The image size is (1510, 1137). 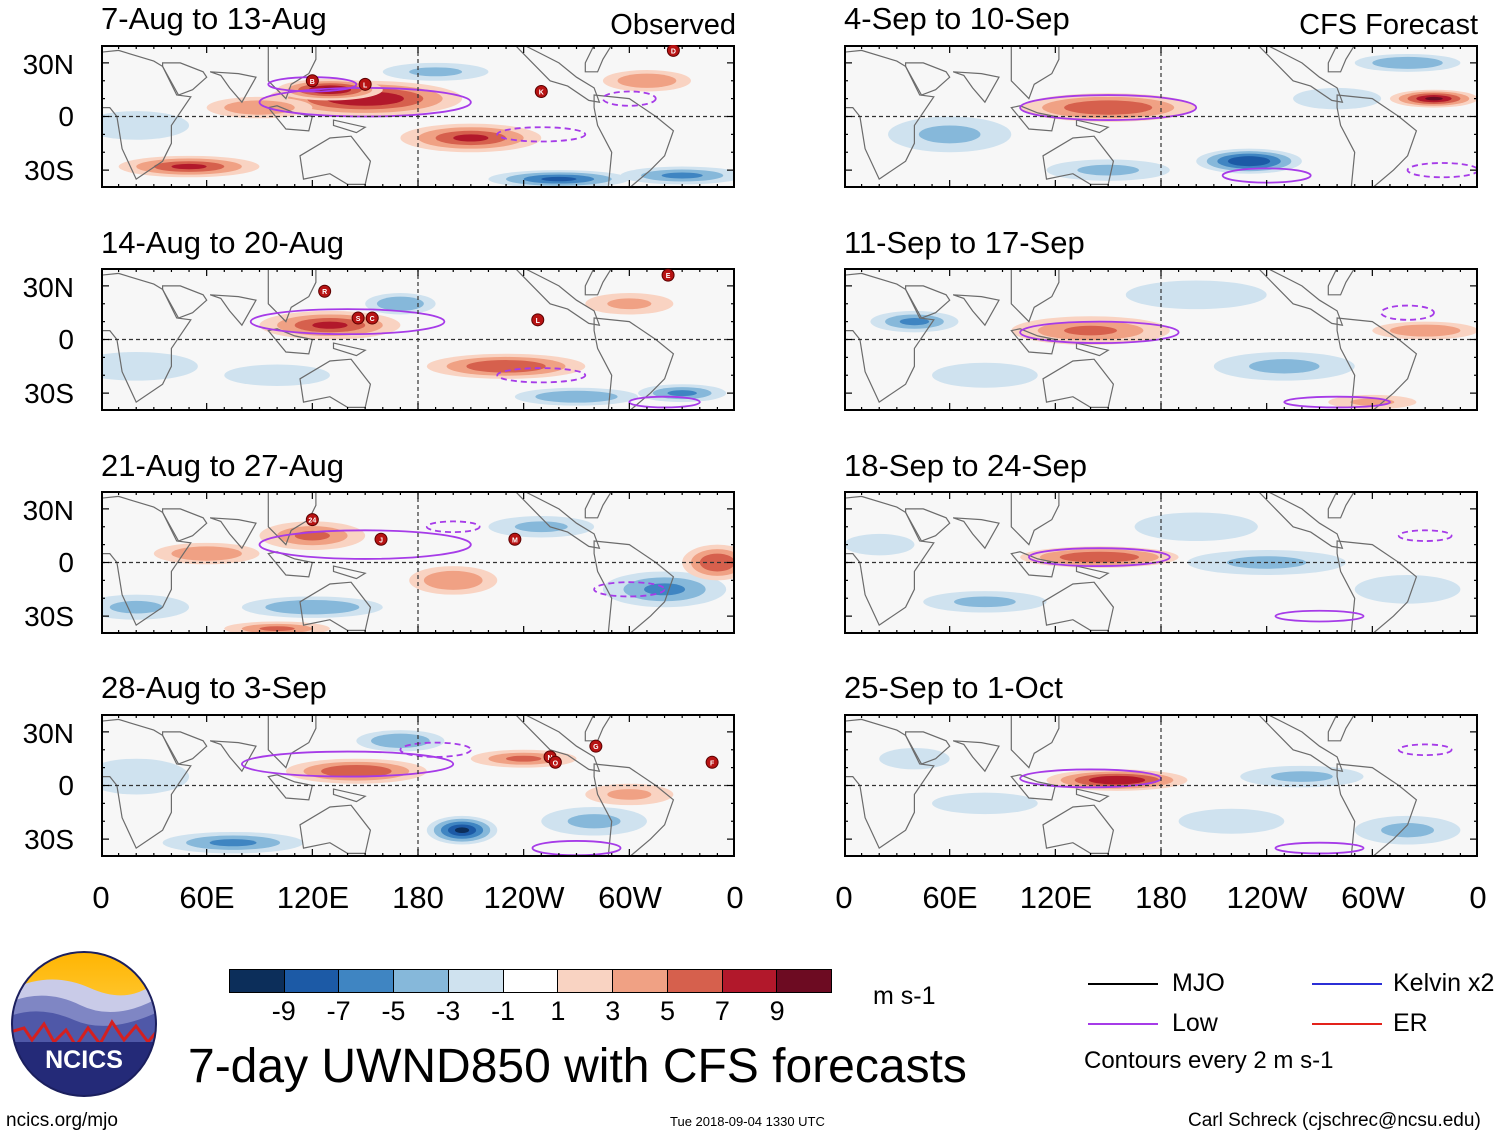 I want to click on storm-marker: M, so click(x=515, y=539).